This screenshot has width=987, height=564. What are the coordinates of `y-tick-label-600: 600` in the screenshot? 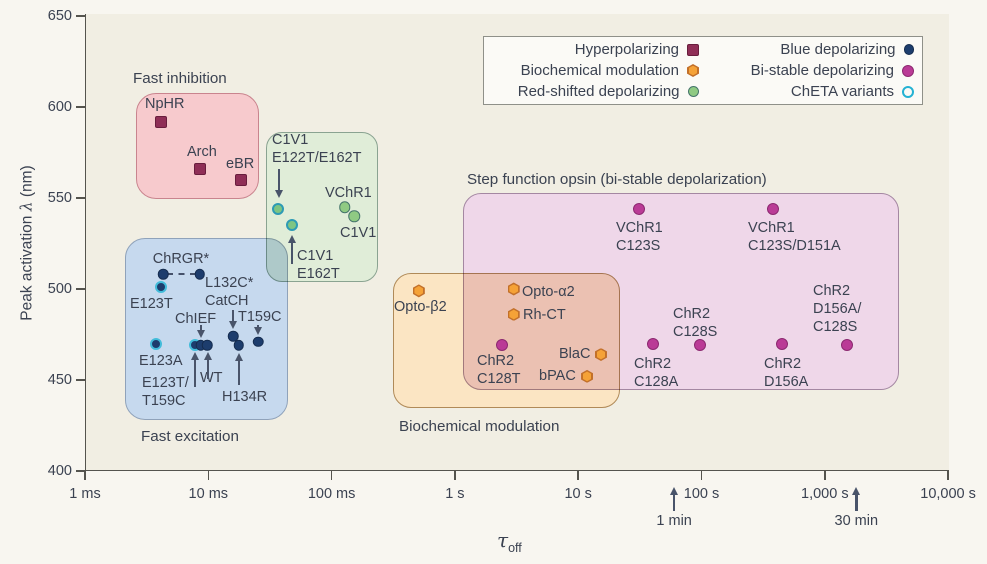 It's located at (59, 107).